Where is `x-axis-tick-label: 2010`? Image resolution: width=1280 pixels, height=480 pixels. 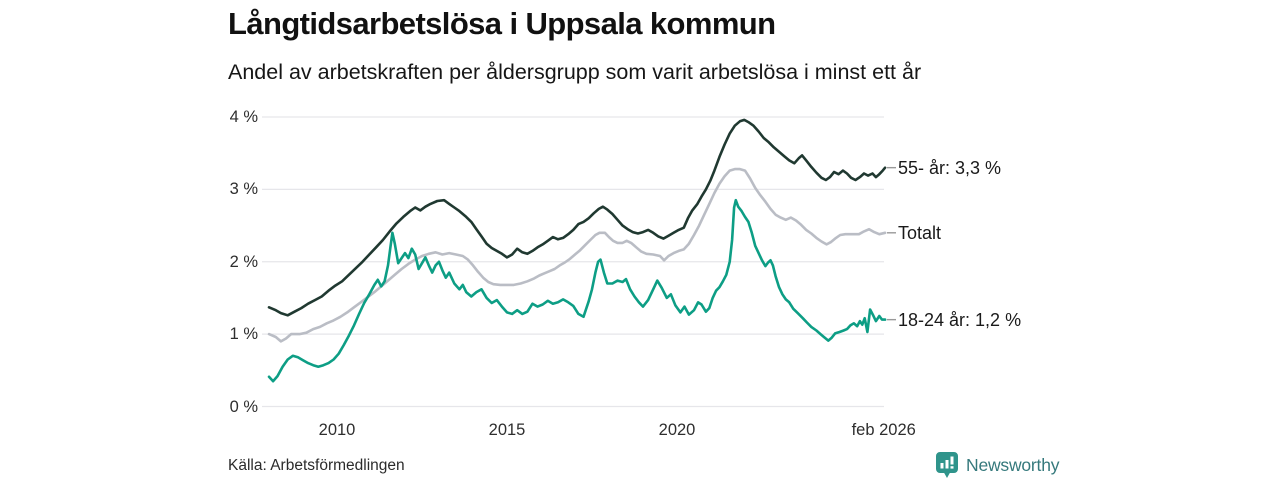 x-axis-tick-label: 2010 is located at coordinates (337, 430).